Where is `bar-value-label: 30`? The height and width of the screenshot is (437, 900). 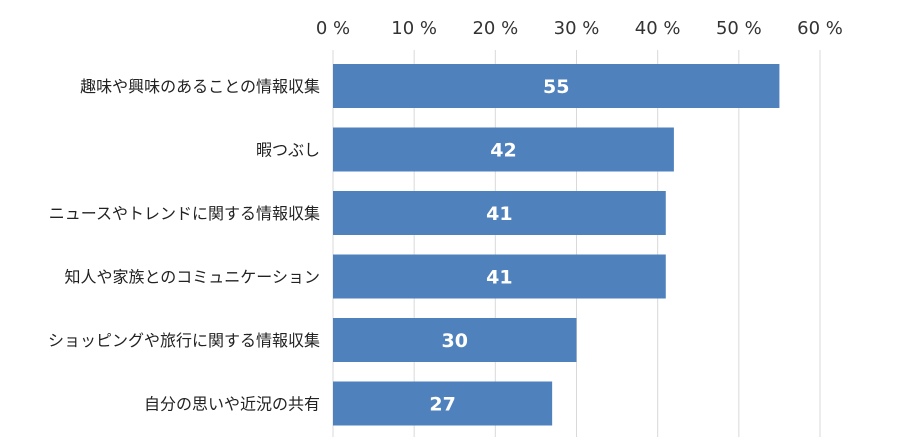
bar-value-label: 30 is located at coordinates (455, 341).